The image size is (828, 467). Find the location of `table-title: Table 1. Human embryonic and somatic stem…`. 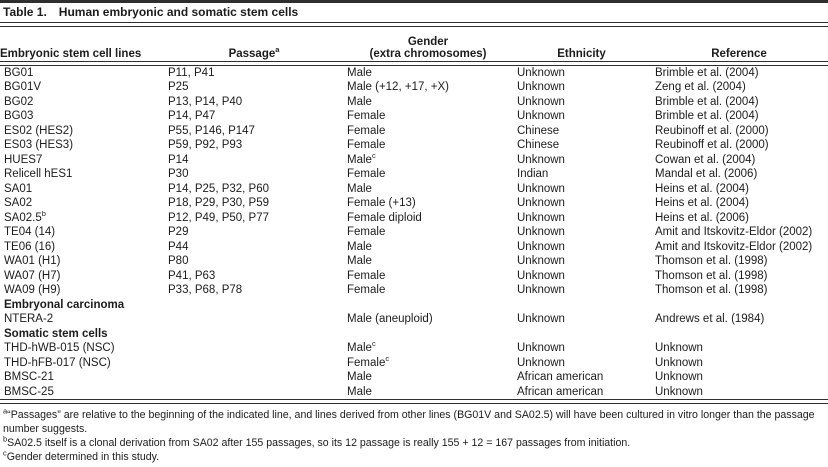

table-title: Table 1. Human embryonic and somatic stem… is located at coordinates (414, 12).